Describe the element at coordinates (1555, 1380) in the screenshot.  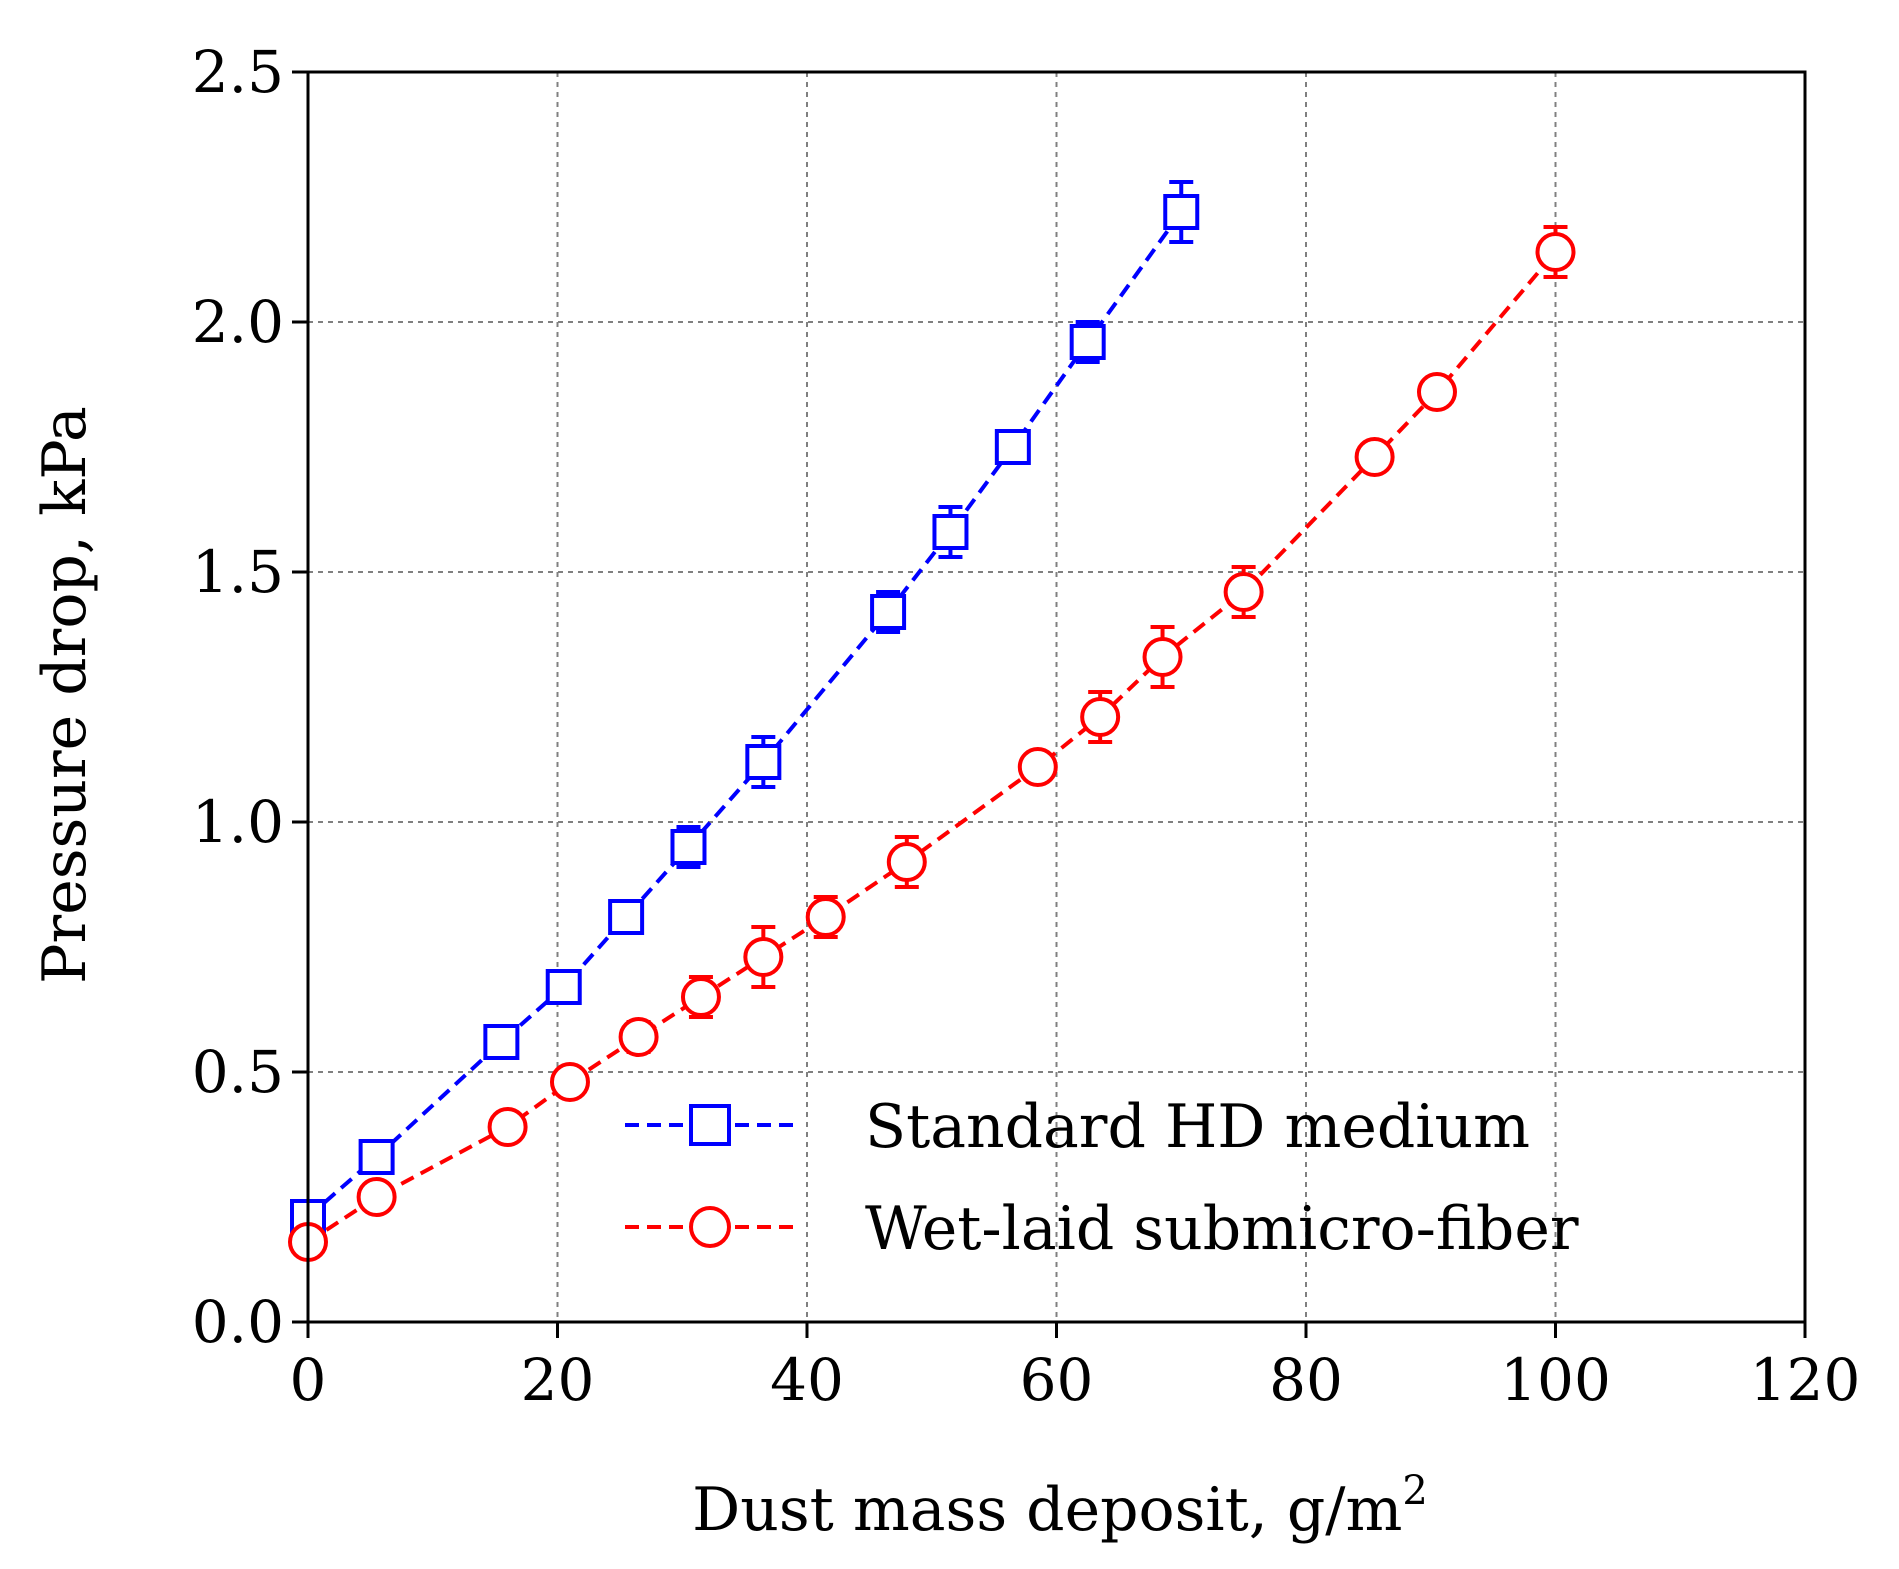
I see `x-tick-label: 100` at that location.